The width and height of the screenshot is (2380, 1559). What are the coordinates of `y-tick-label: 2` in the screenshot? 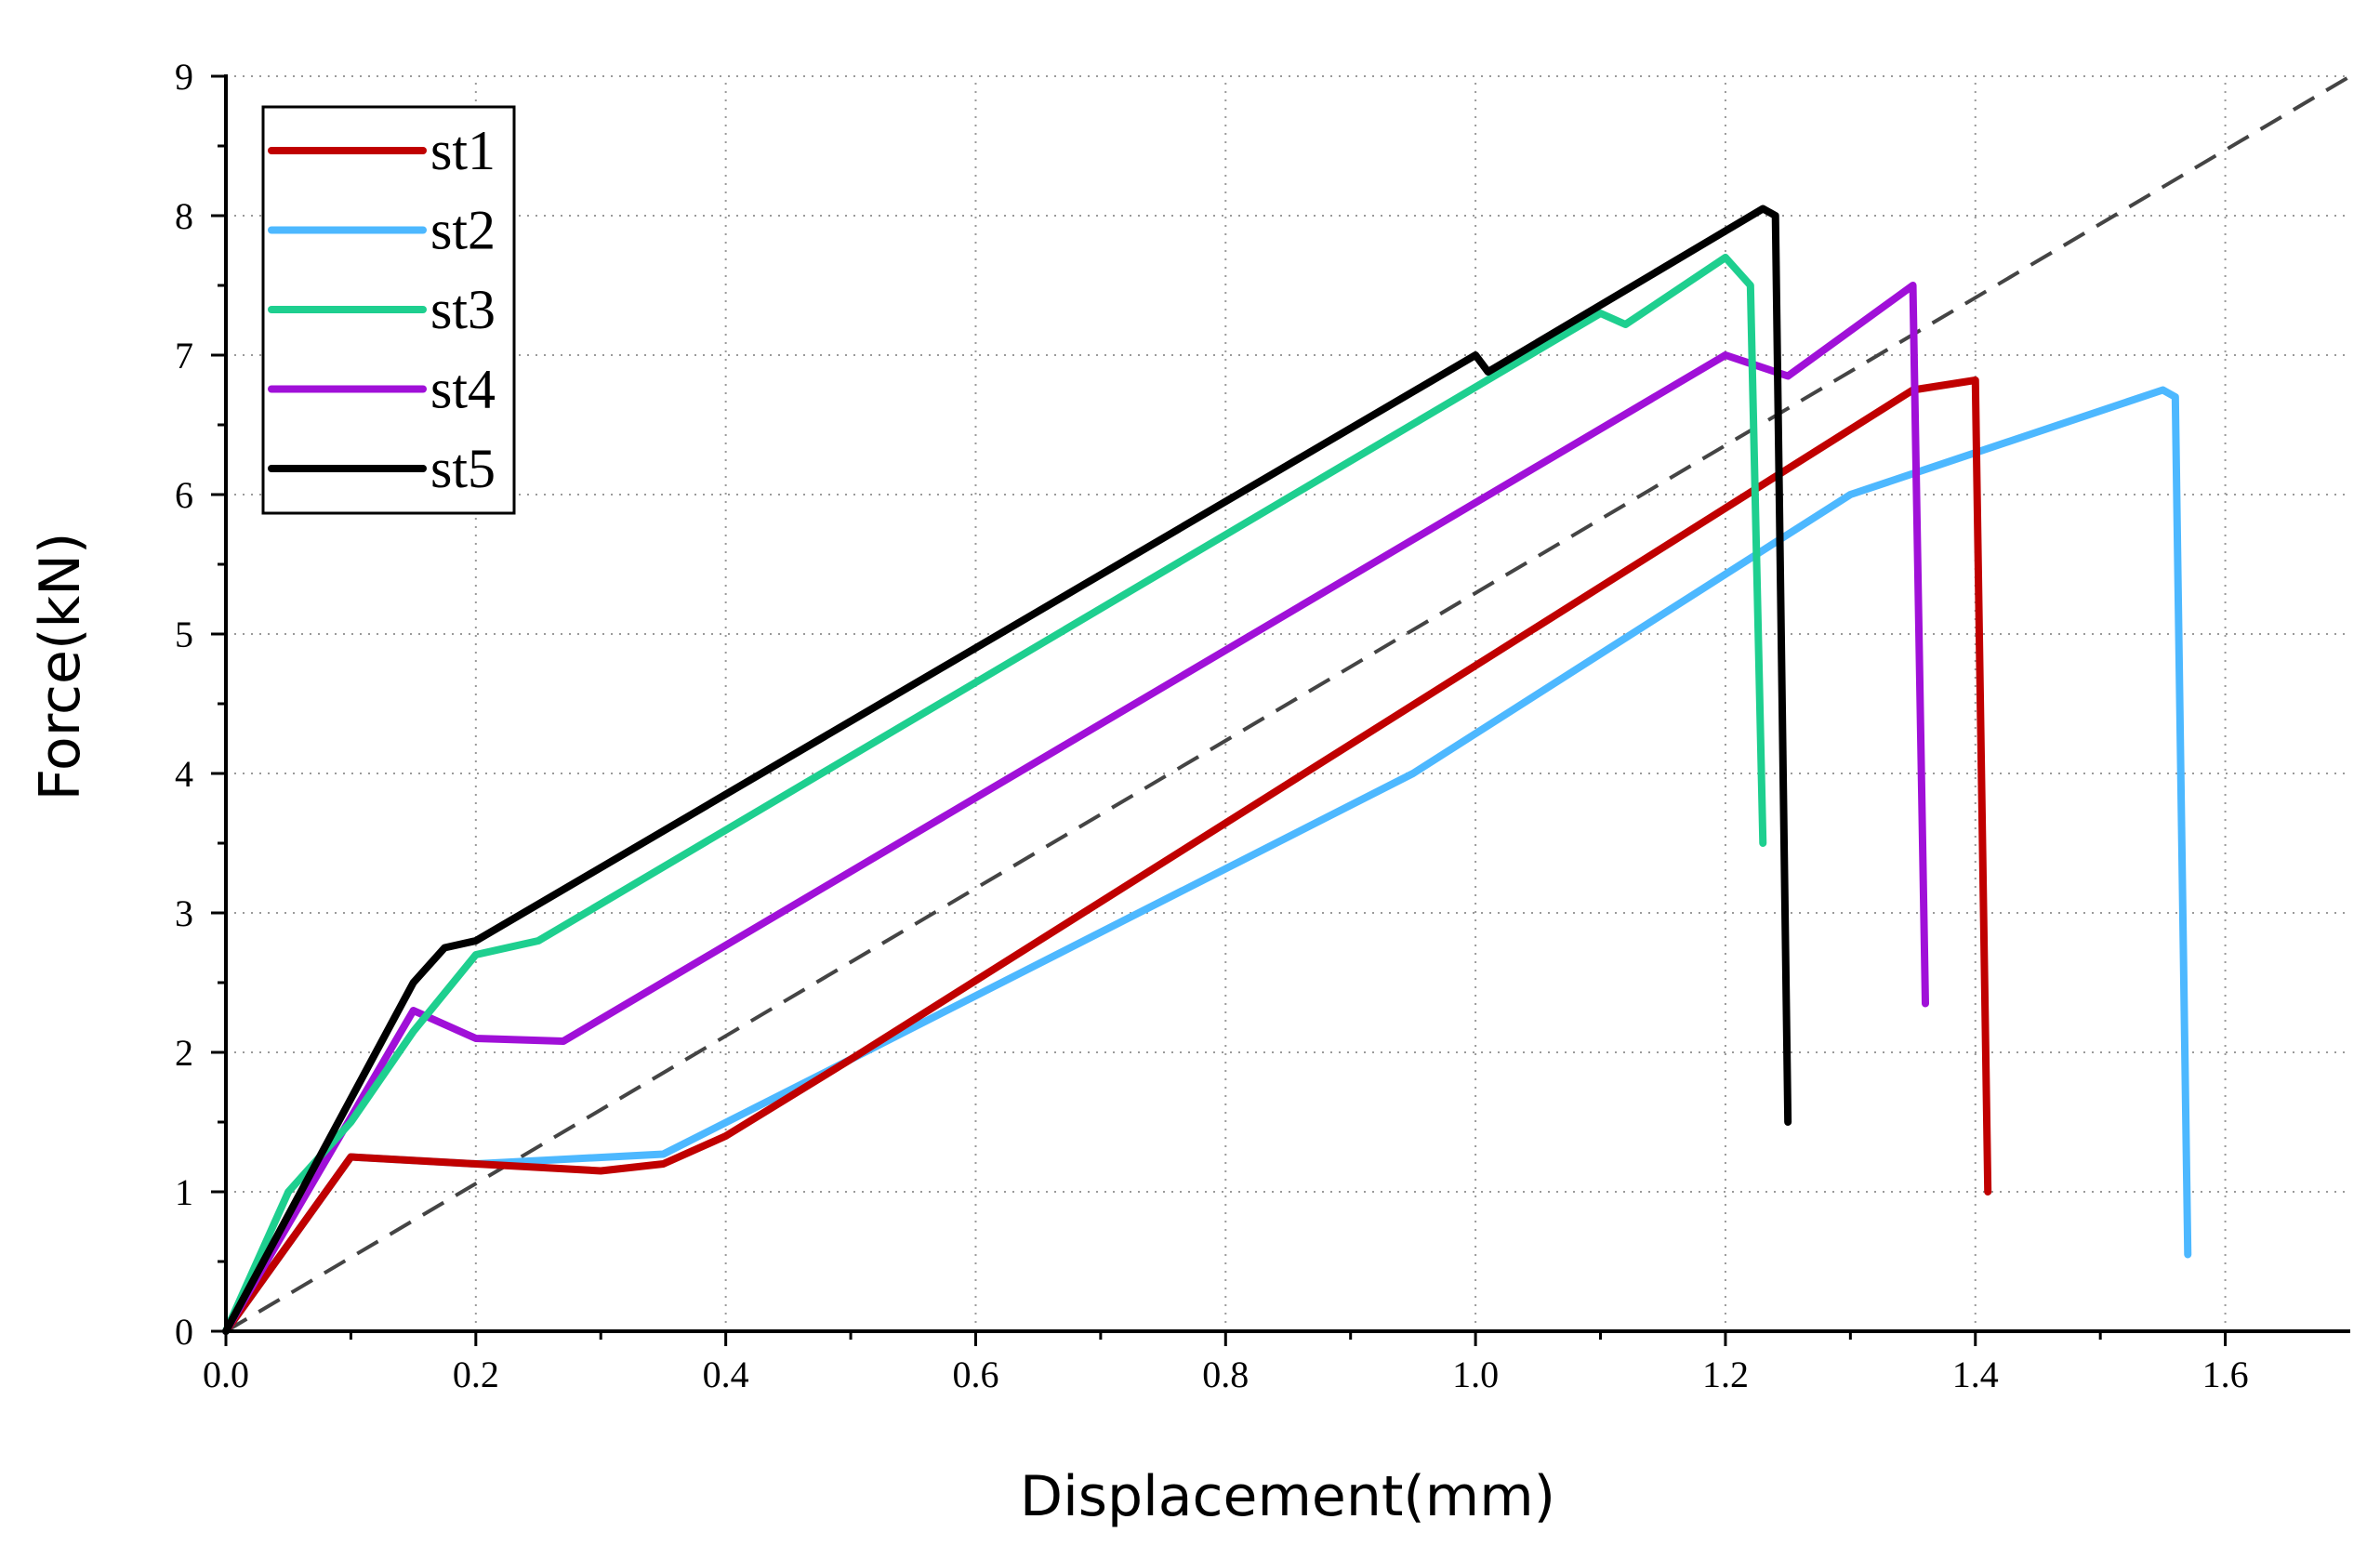 It's located at (184, 1053).